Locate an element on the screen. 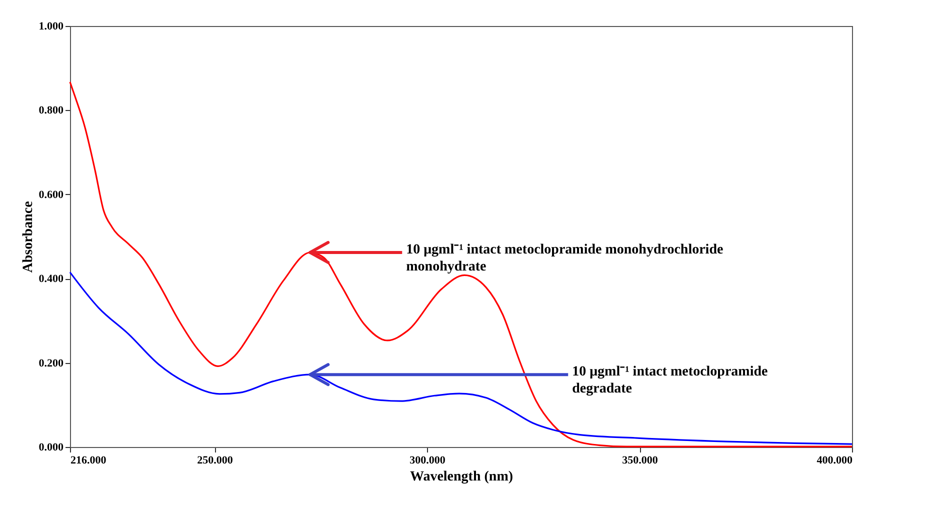 This screenshot has height=506, width=936. y-tick-label: 1.000 is located at coordinates (51, 26).